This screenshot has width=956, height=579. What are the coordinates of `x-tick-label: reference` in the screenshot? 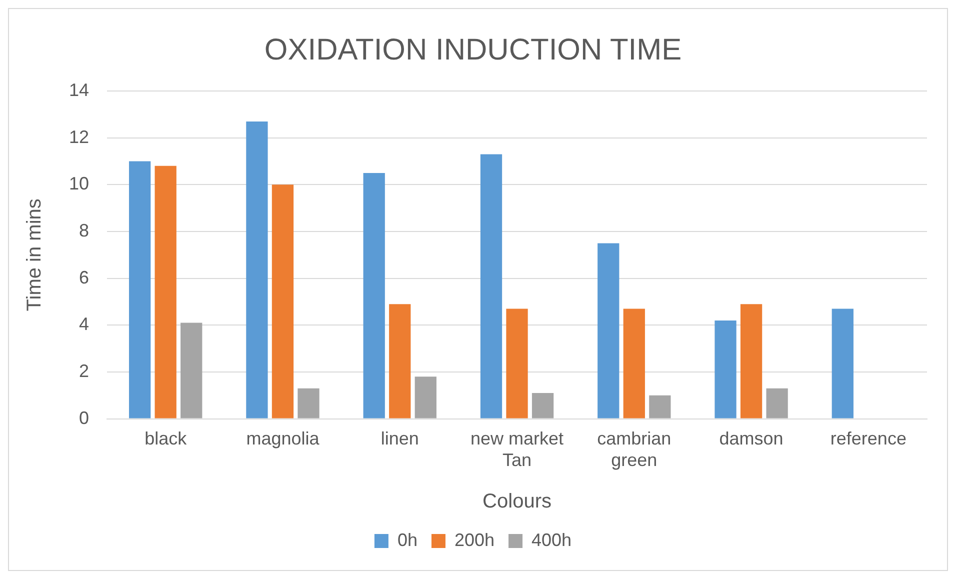 It's located at (868, 438).